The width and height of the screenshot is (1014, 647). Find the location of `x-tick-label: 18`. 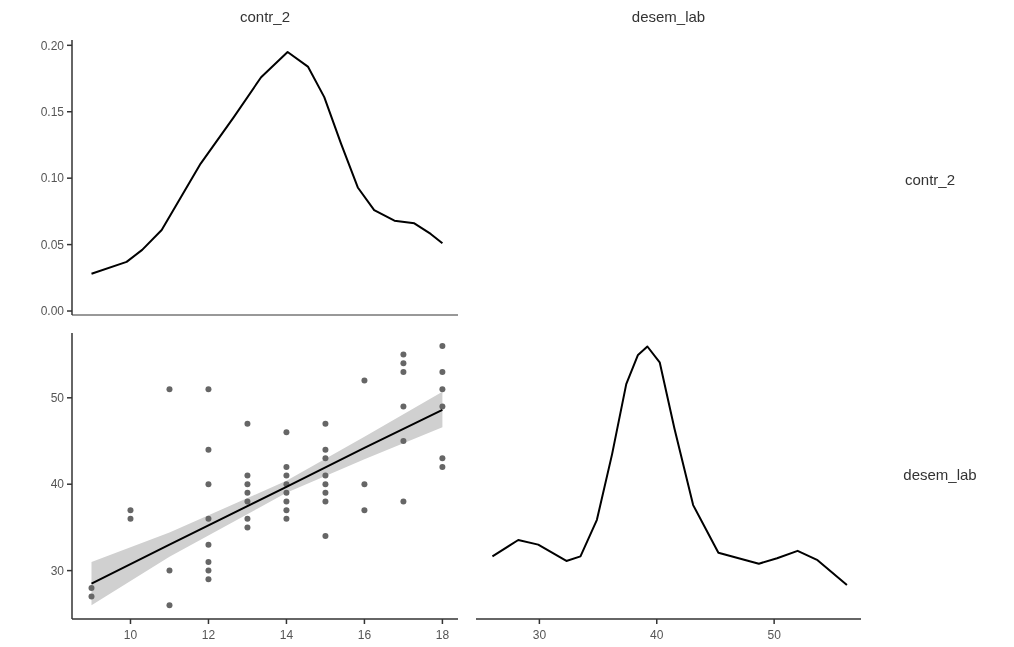

x-tick-label: 18 is located at coordinates (442, 635).